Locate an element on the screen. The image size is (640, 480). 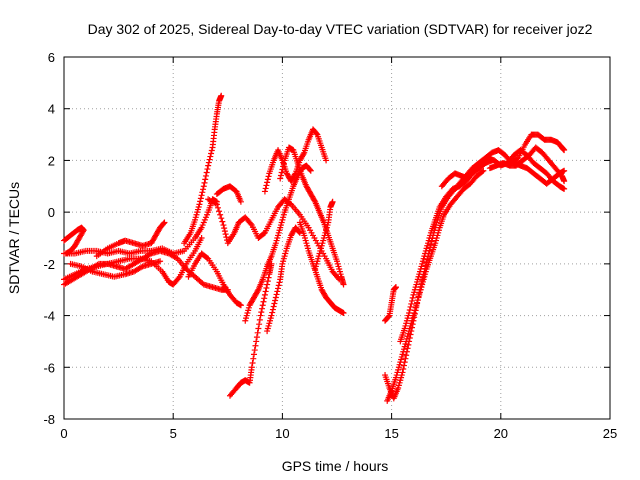
series-arc21 is located at coordinates (446, 251).